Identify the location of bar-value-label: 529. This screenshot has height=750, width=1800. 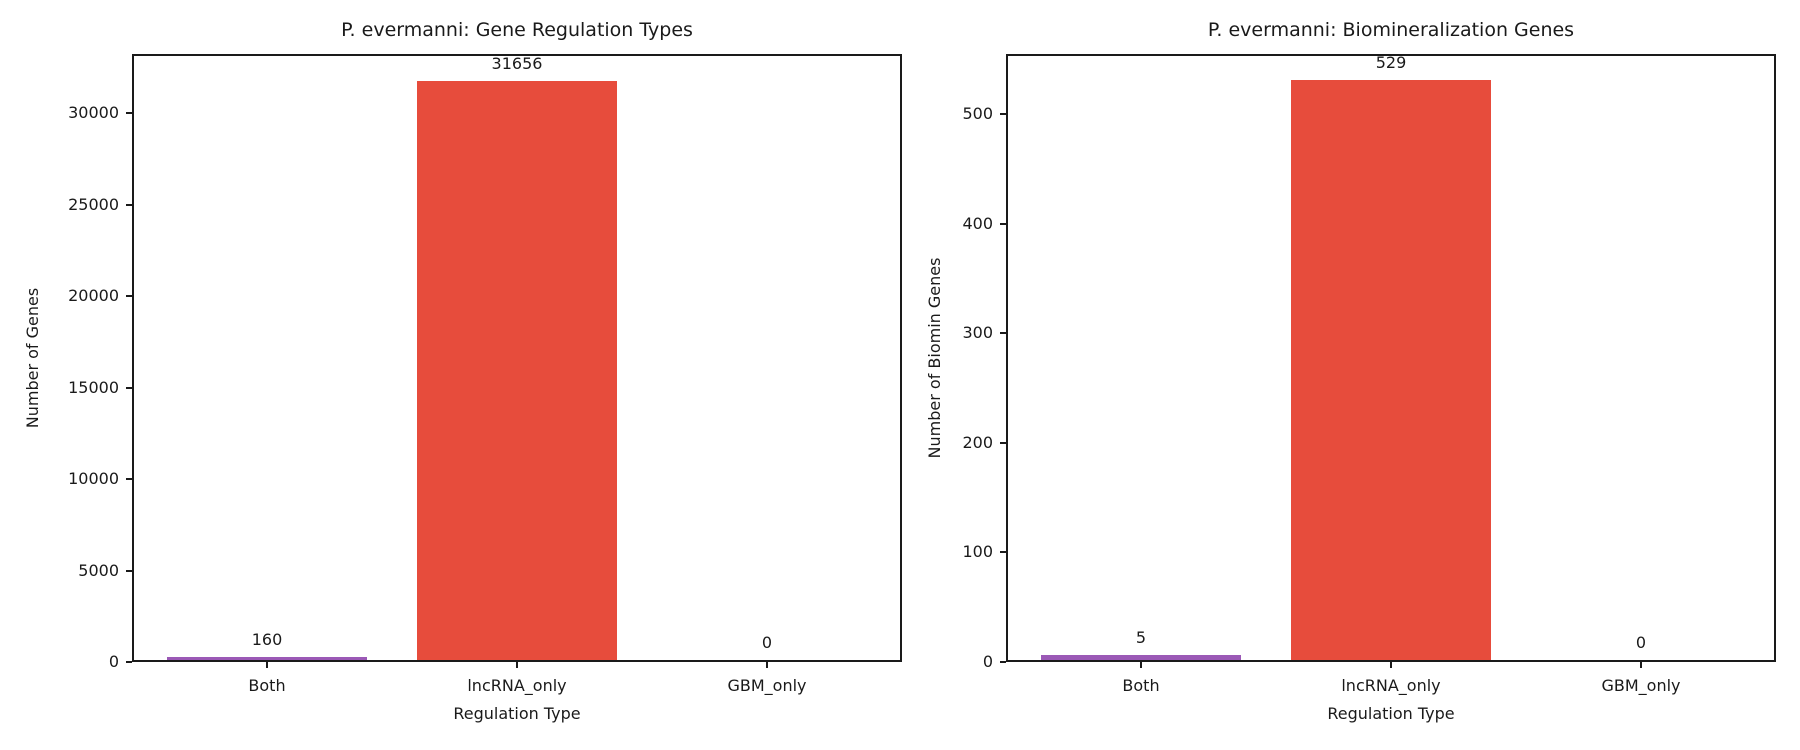
(1391, 62).